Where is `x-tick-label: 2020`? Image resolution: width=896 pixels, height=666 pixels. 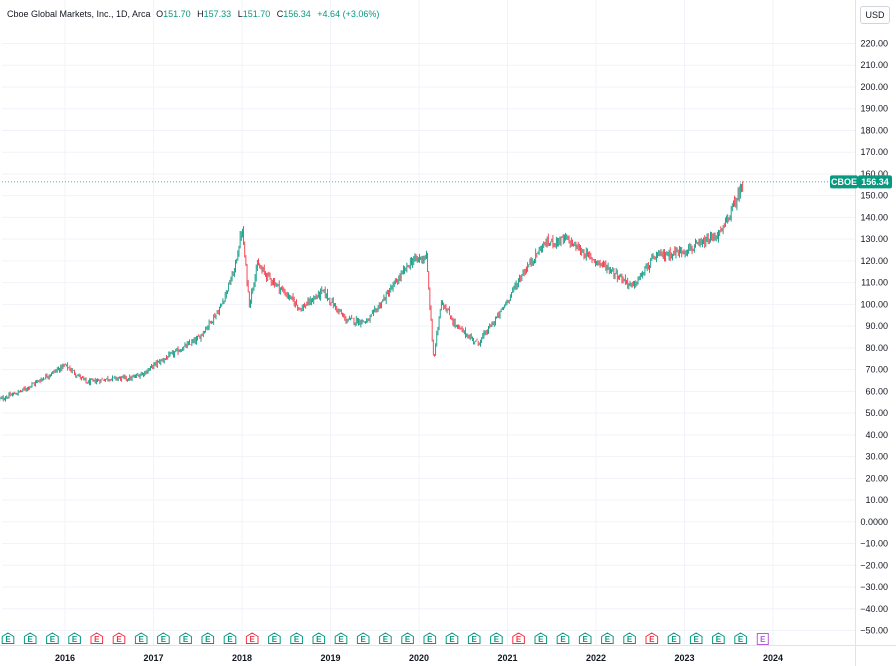 x-tick-label: 2020 is located at coordinates (419, 658).